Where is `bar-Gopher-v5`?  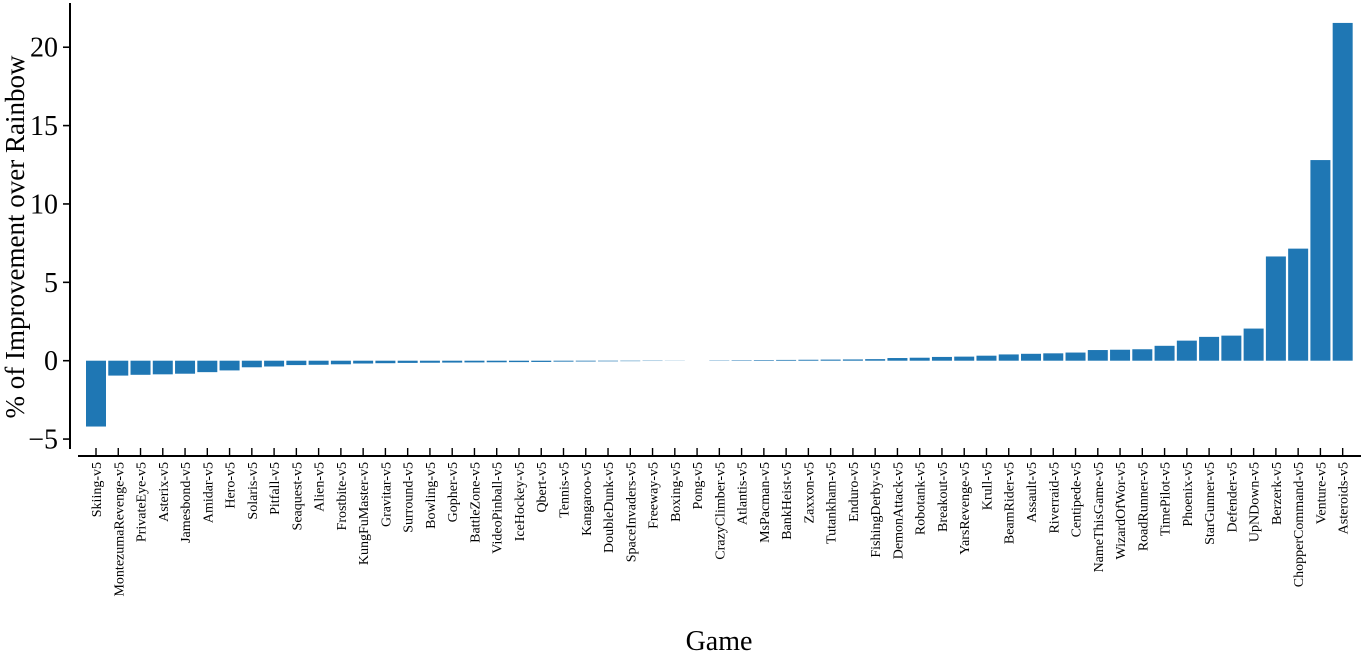 bar-Gopher-v5 is located at coordinates (452, 362).